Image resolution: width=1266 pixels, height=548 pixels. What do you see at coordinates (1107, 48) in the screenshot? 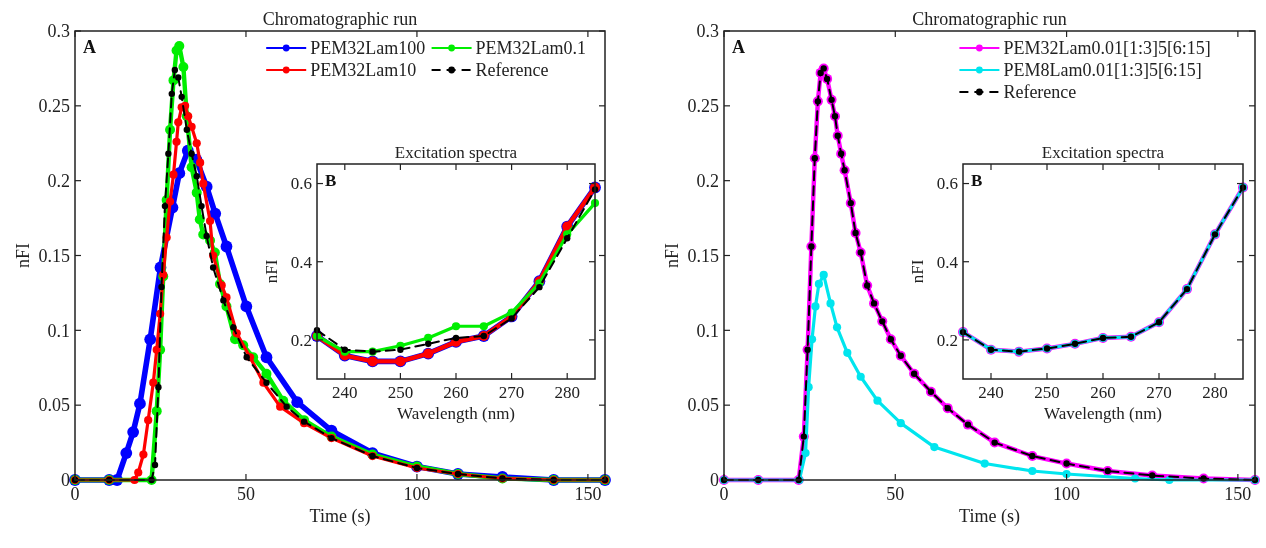
I see `legend-label: PEM32Lam0.01[1:3]5[6:15]` at bounding box center [1107, 48].